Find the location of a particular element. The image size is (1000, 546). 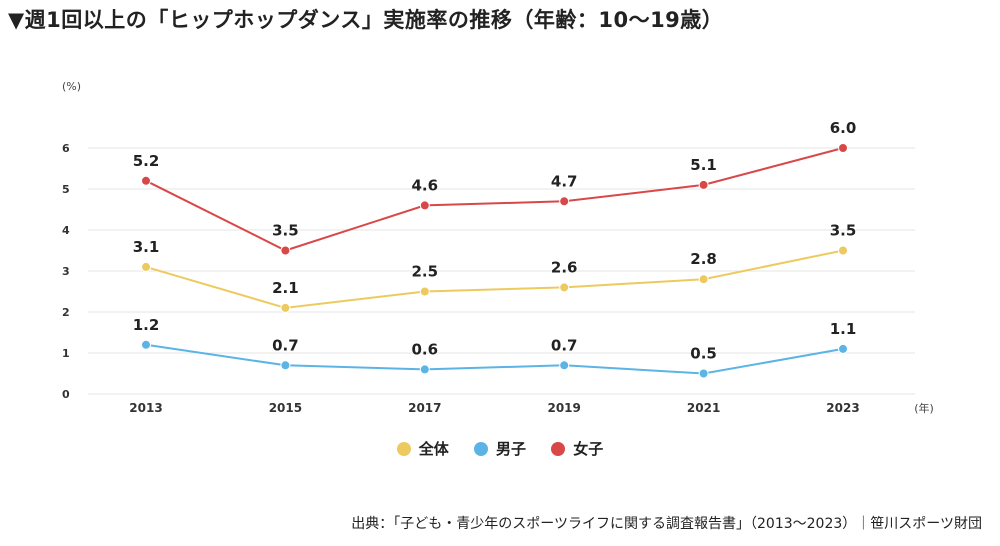

legend-label-female: 女子 is located at coordinates (588, 449).